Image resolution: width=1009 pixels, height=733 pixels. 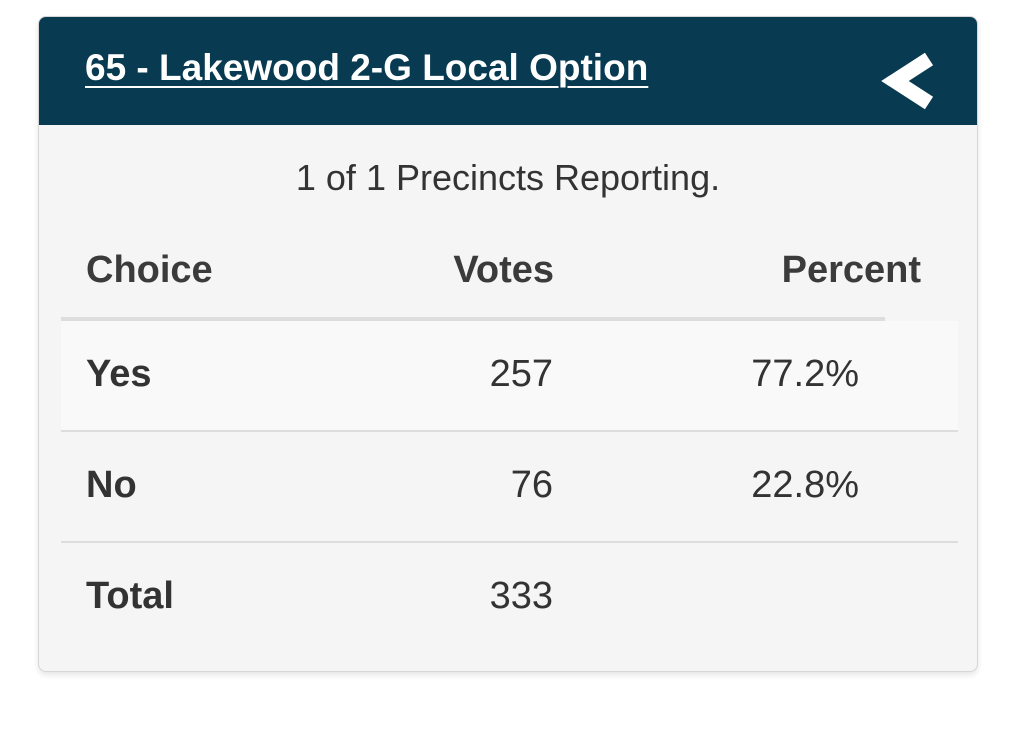 What do you see at coordinates (521, 596) in the screenshot?
I see `votes-cell: 333` at bounding box center [521, 596].